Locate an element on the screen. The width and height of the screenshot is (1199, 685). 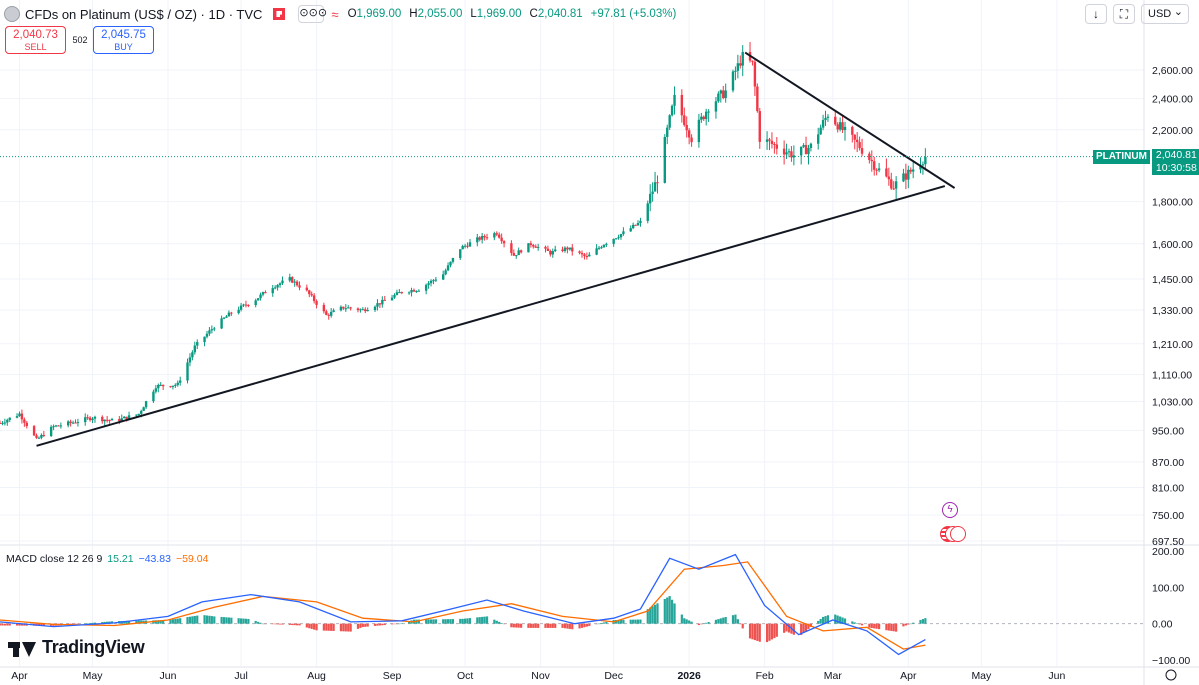
macd-signal-value: −59.04 is located at coordinates (192, 559).